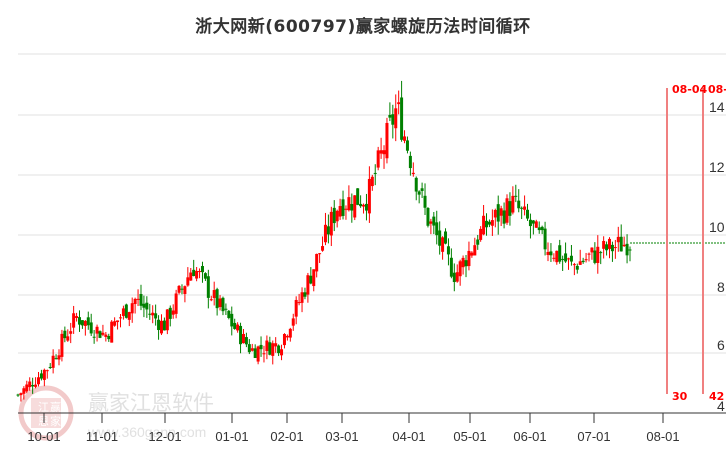 This screenshot has height=450, width=726. What do you see at coordinates (164, 436) in the screenshot?
I see `x-label-12-01: 12-01` at bounding box center [164, 436].